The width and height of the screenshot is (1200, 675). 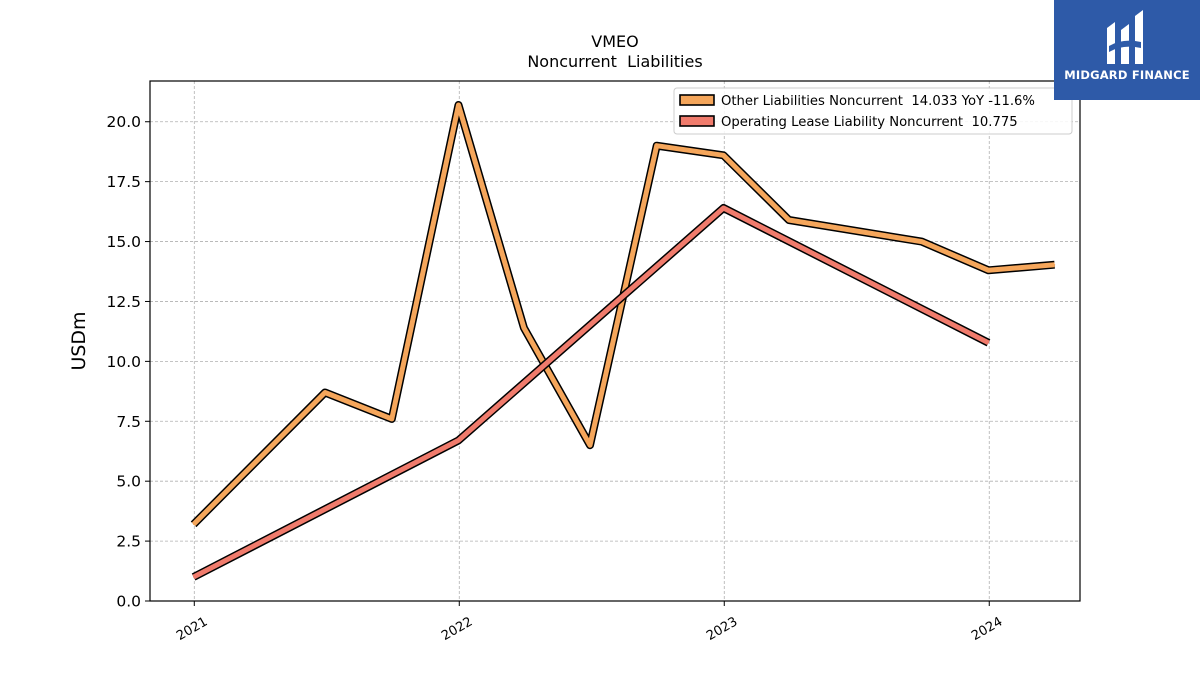 What do you see at coordinates (123, 242) in the screenshot?
I see `y-tick-label: 15.0` at bounding box center [123, 242].